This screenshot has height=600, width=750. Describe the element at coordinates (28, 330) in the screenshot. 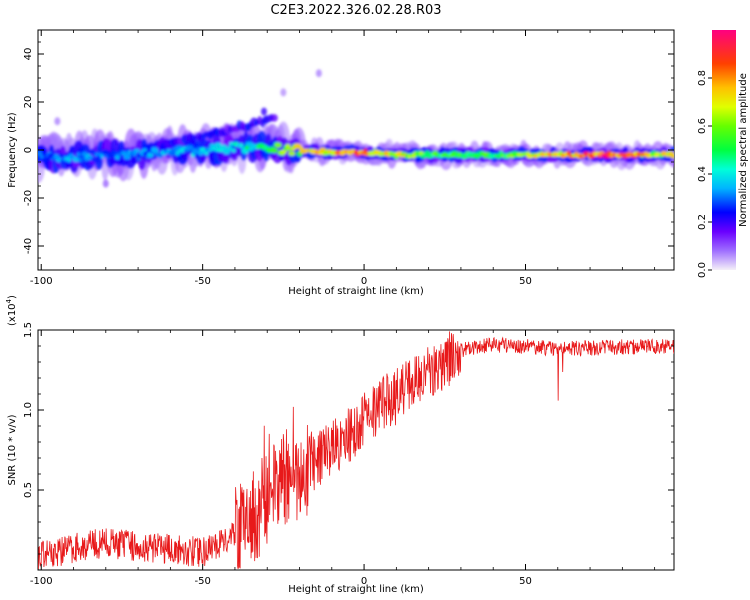

I see `snr-y-tick-label: 1.5` at that location.